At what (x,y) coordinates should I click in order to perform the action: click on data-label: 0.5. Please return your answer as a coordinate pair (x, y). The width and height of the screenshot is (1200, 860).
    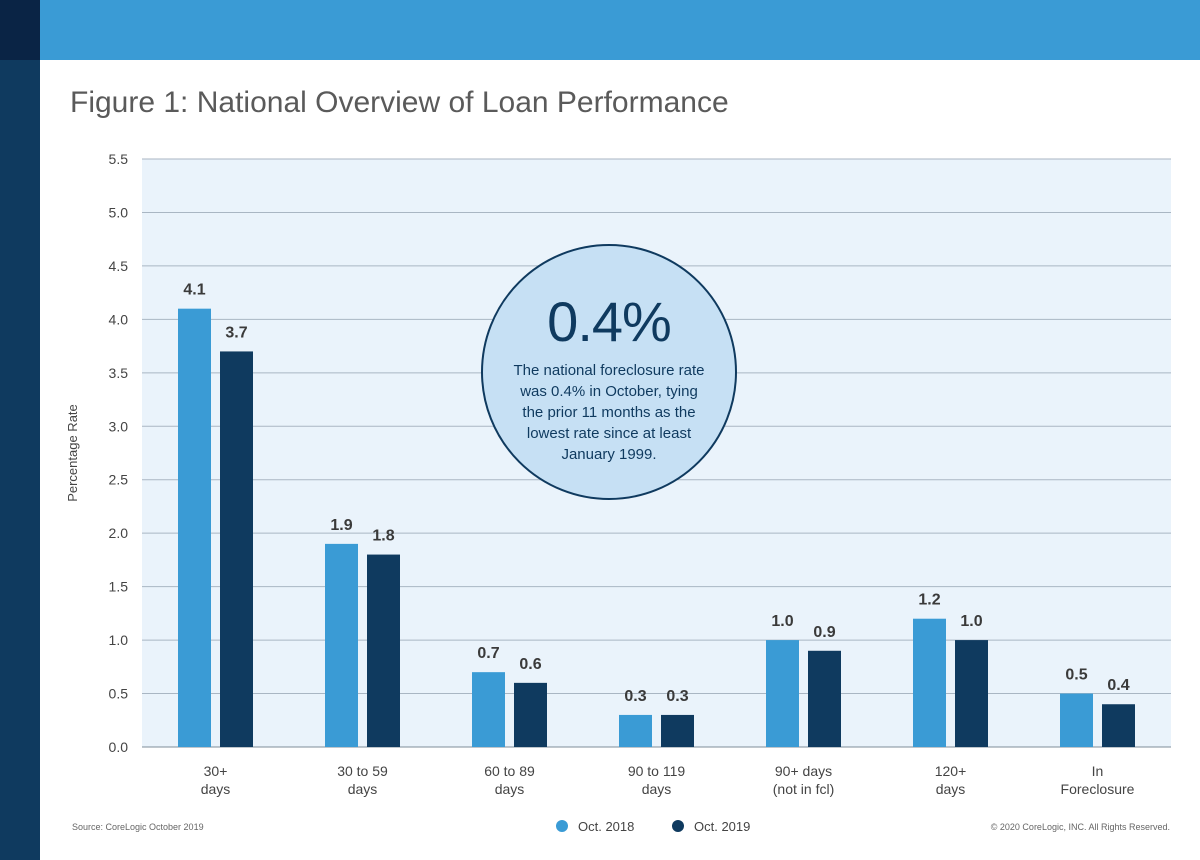
    Looking at the image, I should click on (1076, 675).